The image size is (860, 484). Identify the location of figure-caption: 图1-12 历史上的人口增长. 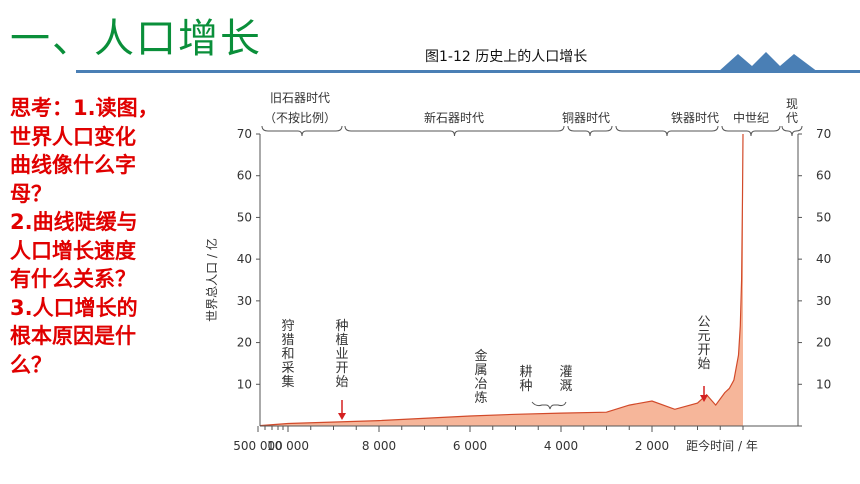
(506, 57).